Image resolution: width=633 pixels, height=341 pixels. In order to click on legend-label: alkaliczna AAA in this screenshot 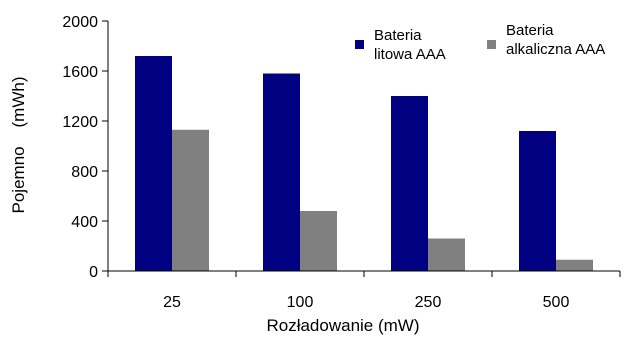, I will do `click(555, 49)`.